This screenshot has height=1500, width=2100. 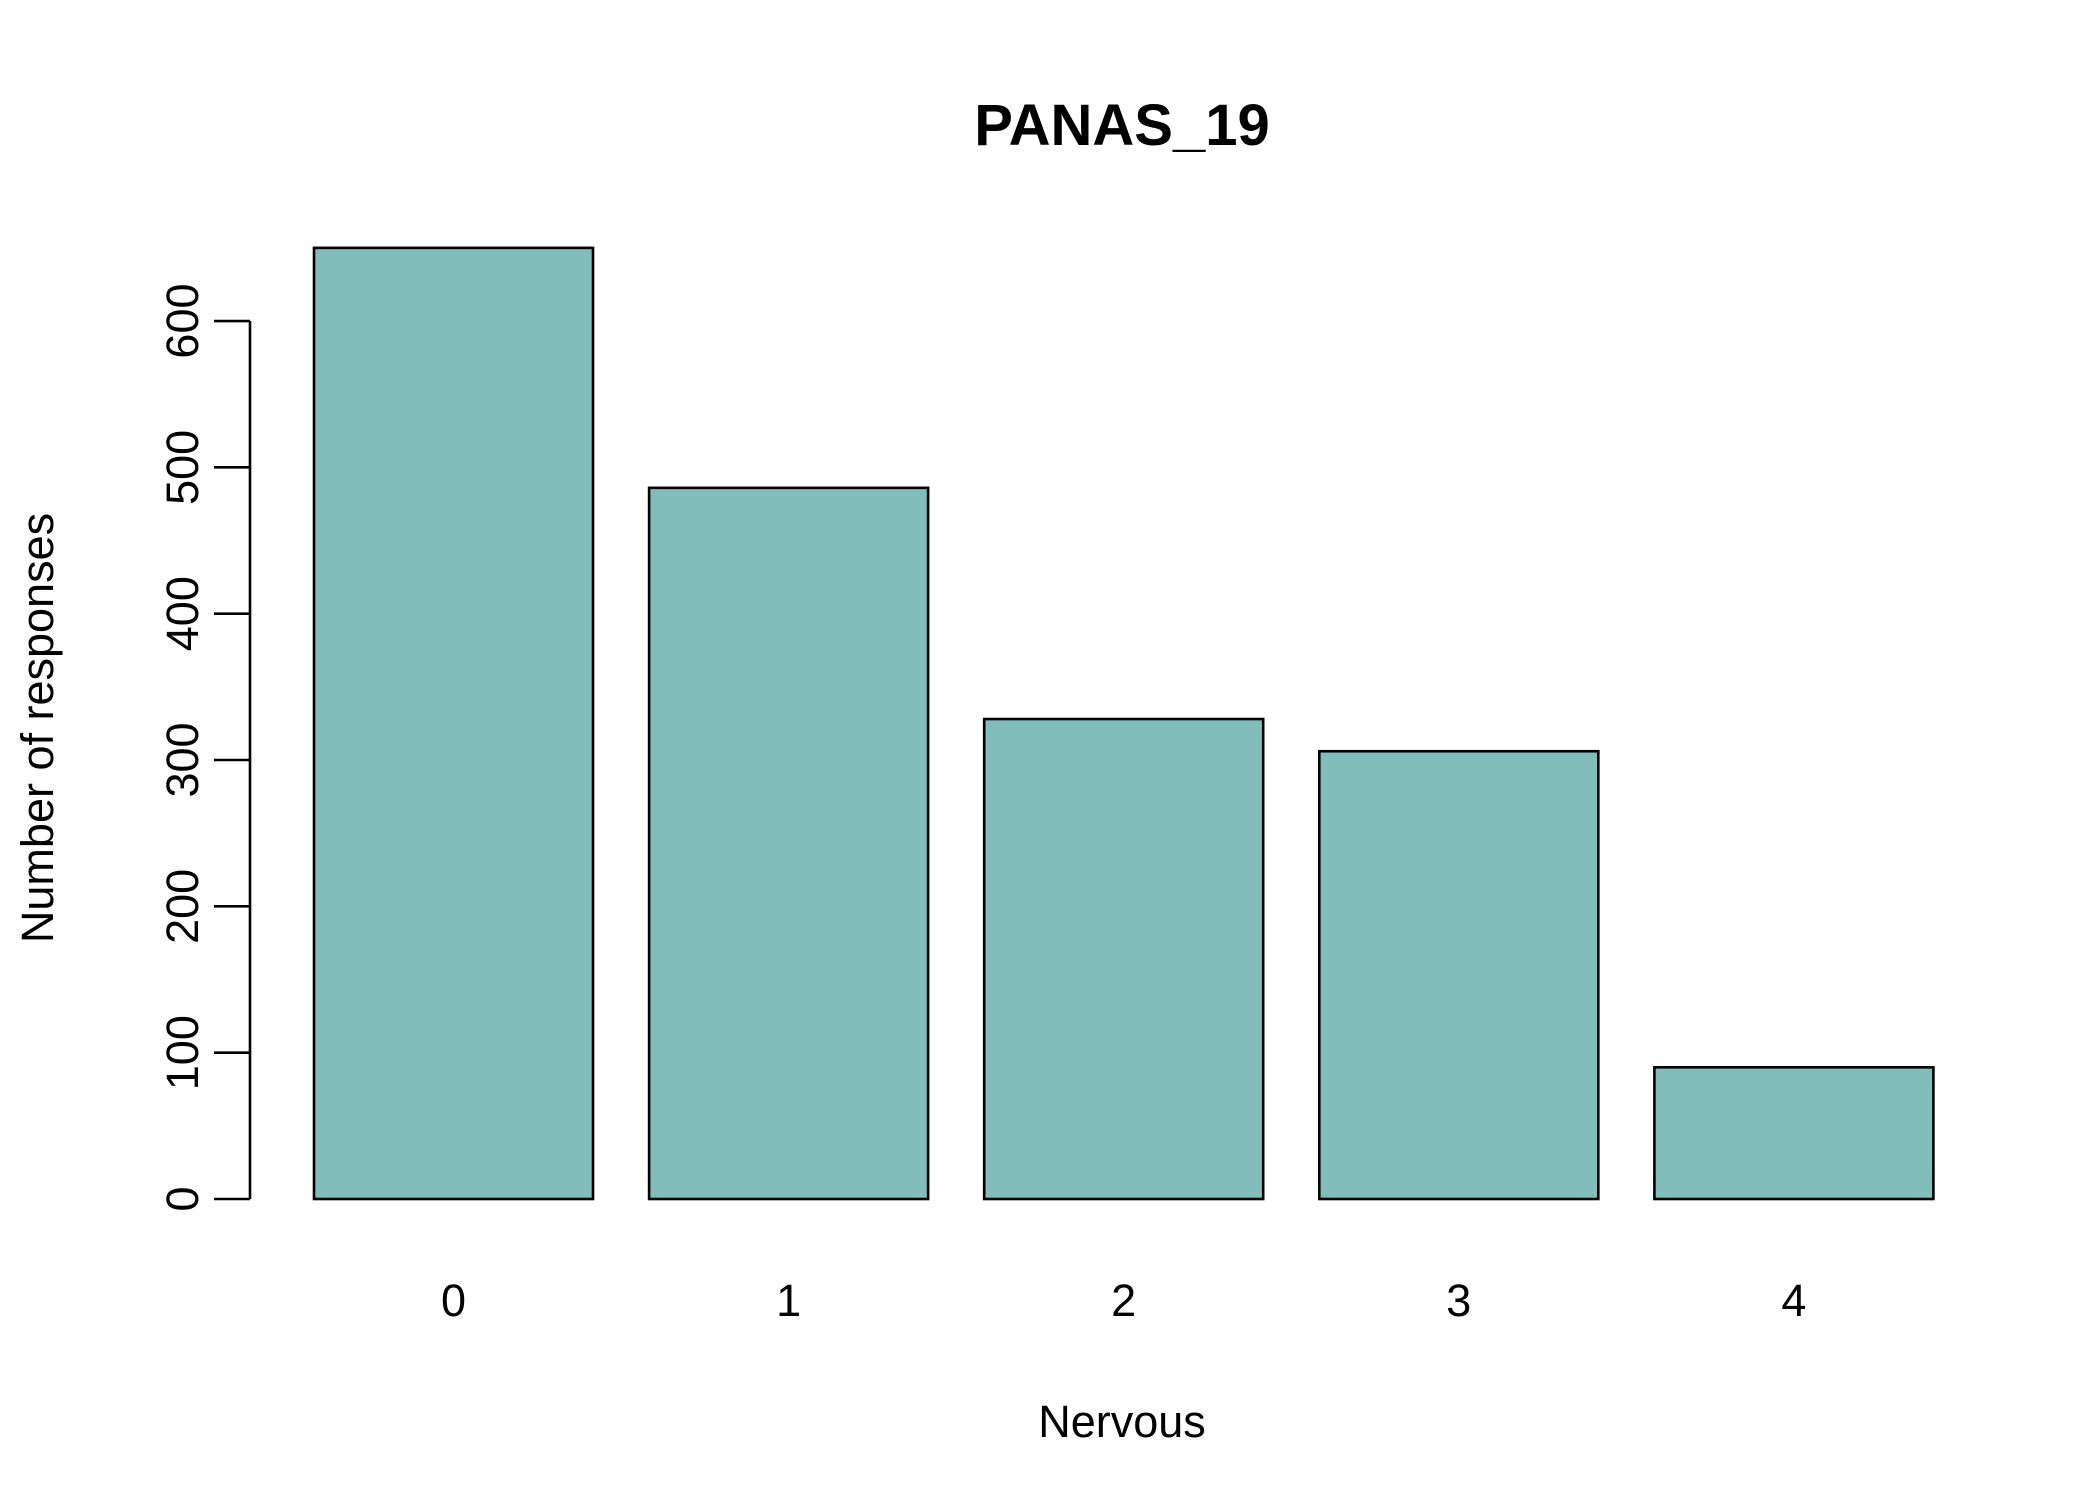 I want to click on y-tick-label: 500, so click(x=182, y=467).